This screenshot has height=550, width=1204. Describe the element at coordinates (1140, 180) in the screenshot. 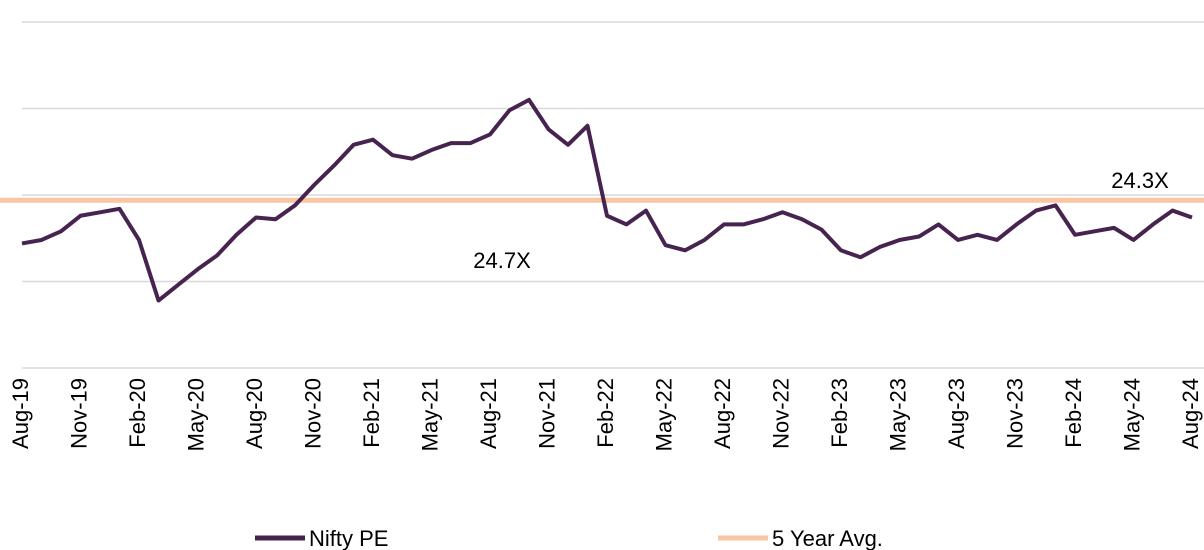

I see `annotation: 24.3X` at that location.